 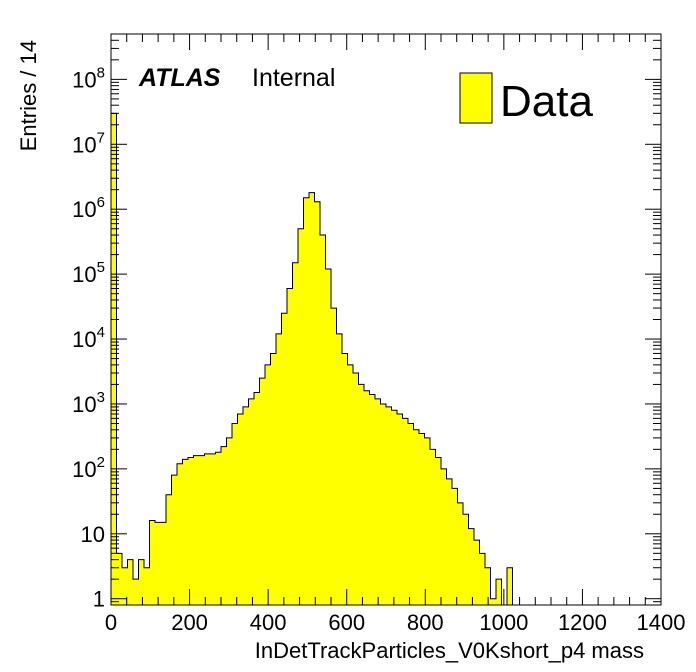 I want to click on y-tick-label: 10⁴, so click(x=88, y=338).